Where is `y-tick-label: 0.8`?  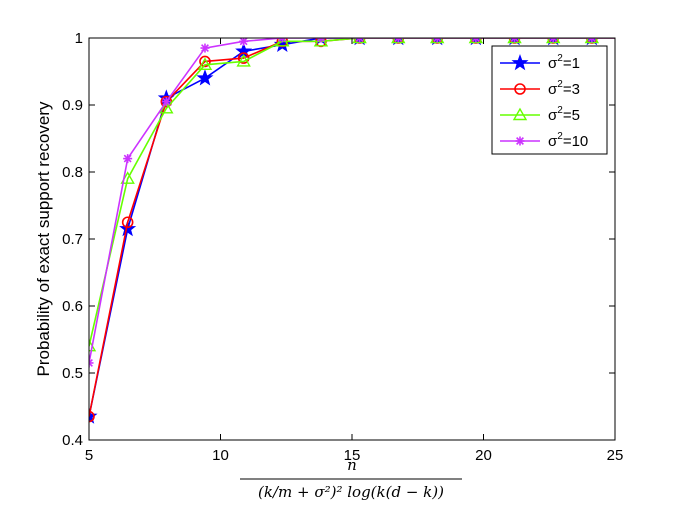
y-tick-label: 0.8 is located at coordinates (72, 172).